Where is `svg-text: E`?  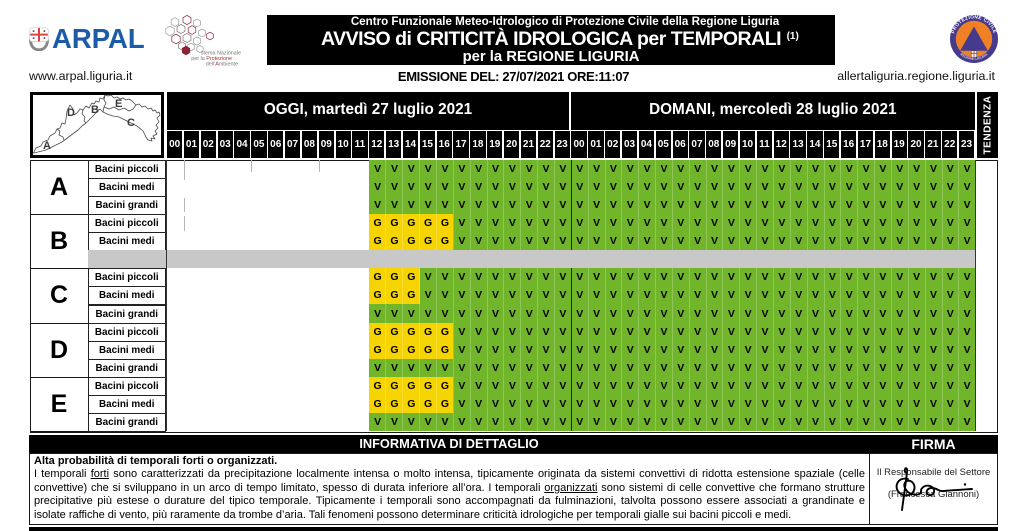 svg-text: E is located at coordinates (118, 104).